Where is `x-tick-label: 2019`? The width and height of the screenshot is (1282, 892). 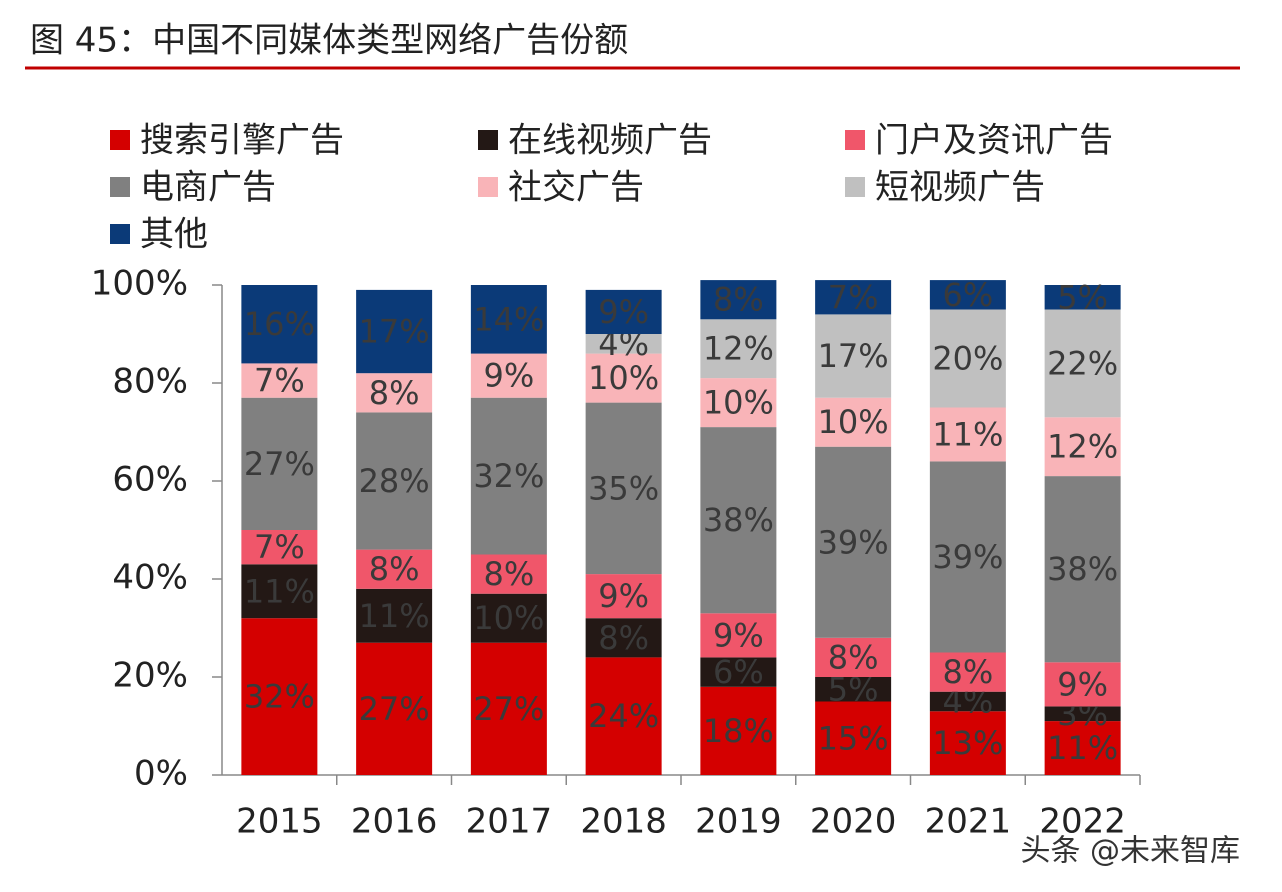
x-tick-label: 2019 is located at coordinates (738, 822).